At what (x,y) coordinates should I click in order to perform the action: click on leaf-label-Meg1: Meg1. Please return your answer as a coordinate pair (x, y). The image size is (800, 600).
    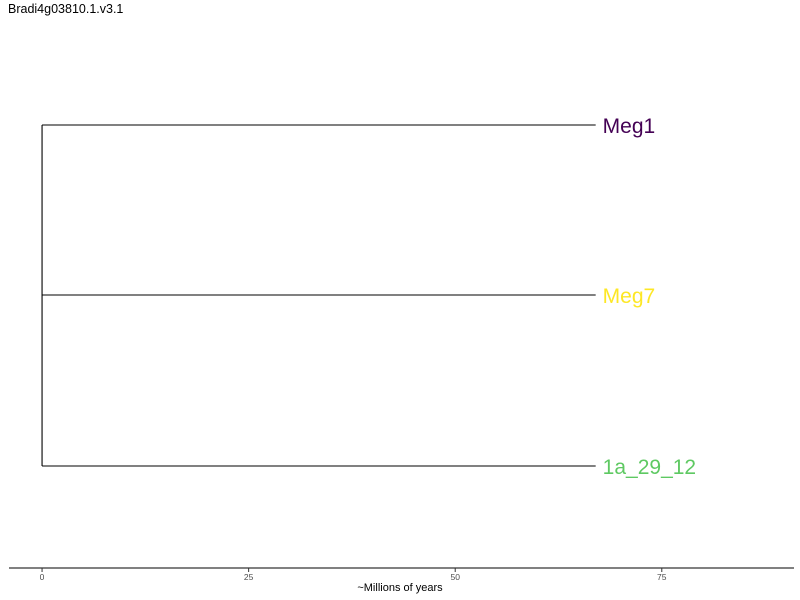
    Looking at the image, I should click on (629, 126).